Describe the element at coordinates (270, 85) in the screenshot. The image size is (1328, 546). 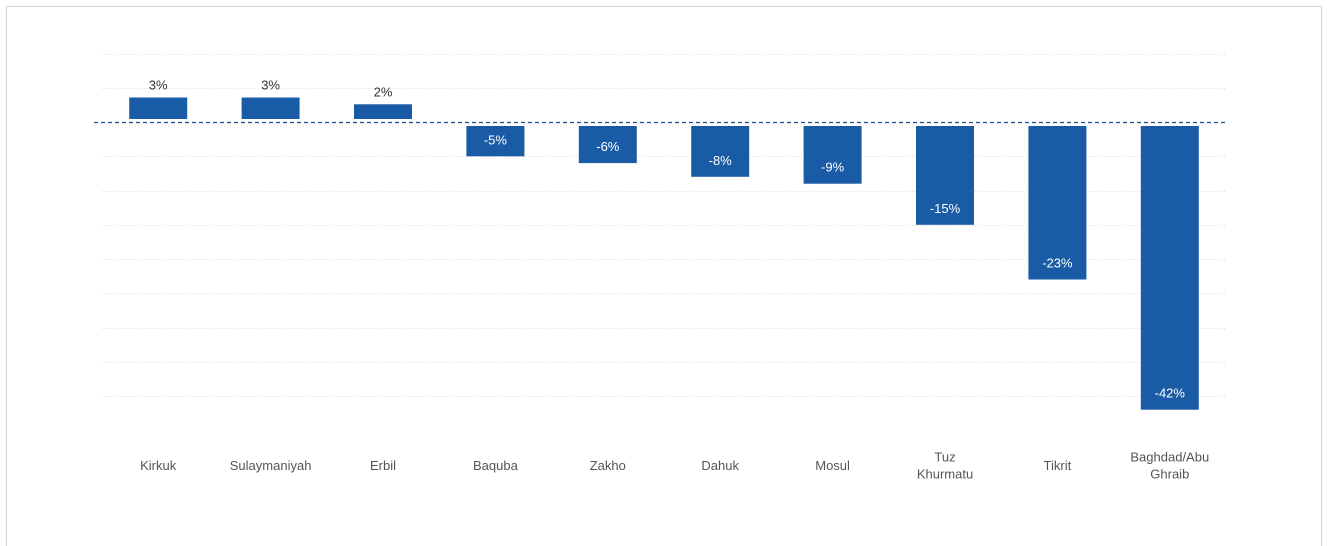
I see `data-label-1: 3%` at that location.